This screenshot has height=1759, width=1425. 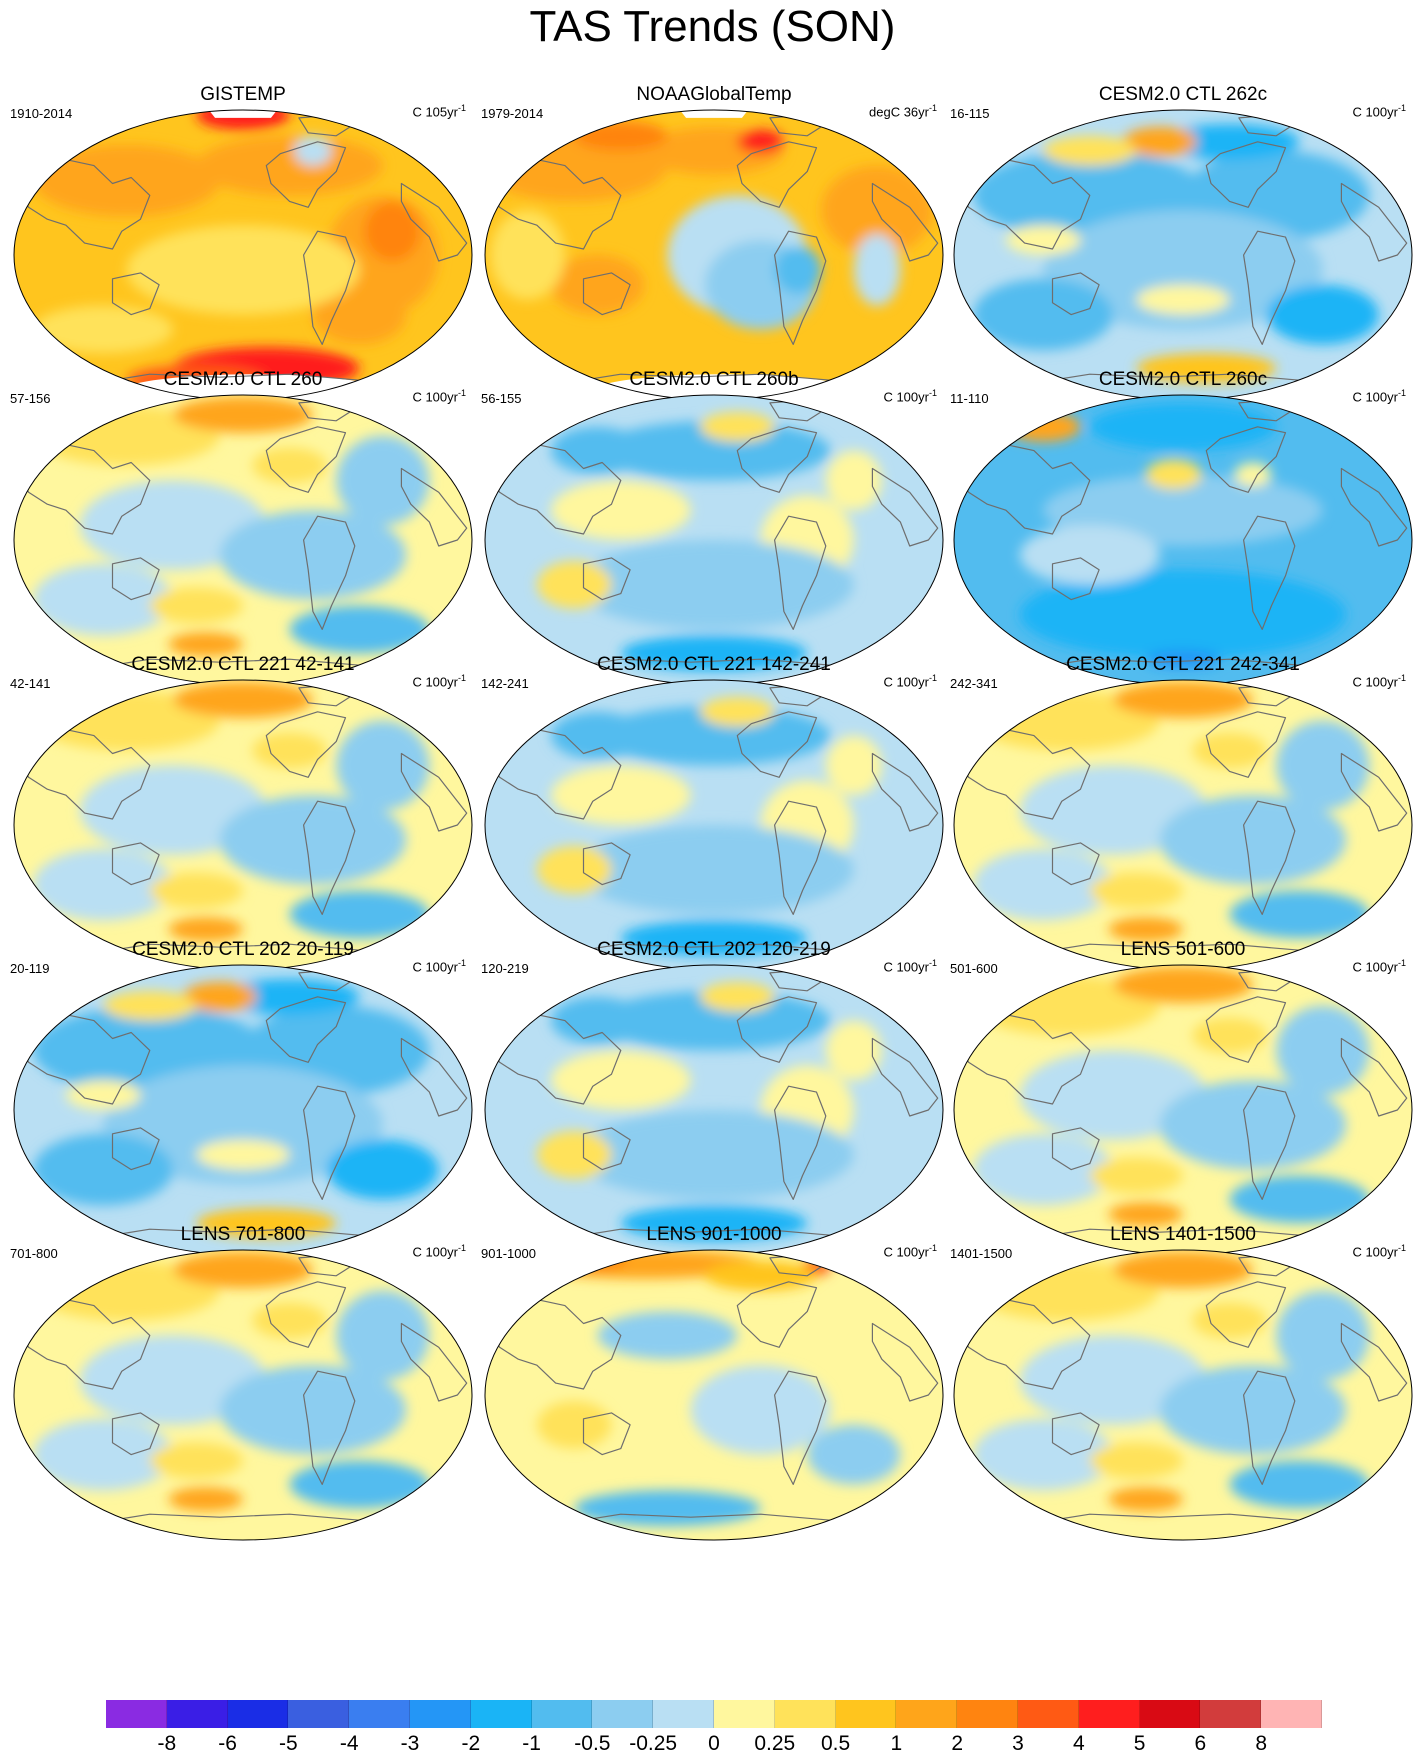 I want to click on panel-years: 1401-1500, so click(x=981, y=1253).